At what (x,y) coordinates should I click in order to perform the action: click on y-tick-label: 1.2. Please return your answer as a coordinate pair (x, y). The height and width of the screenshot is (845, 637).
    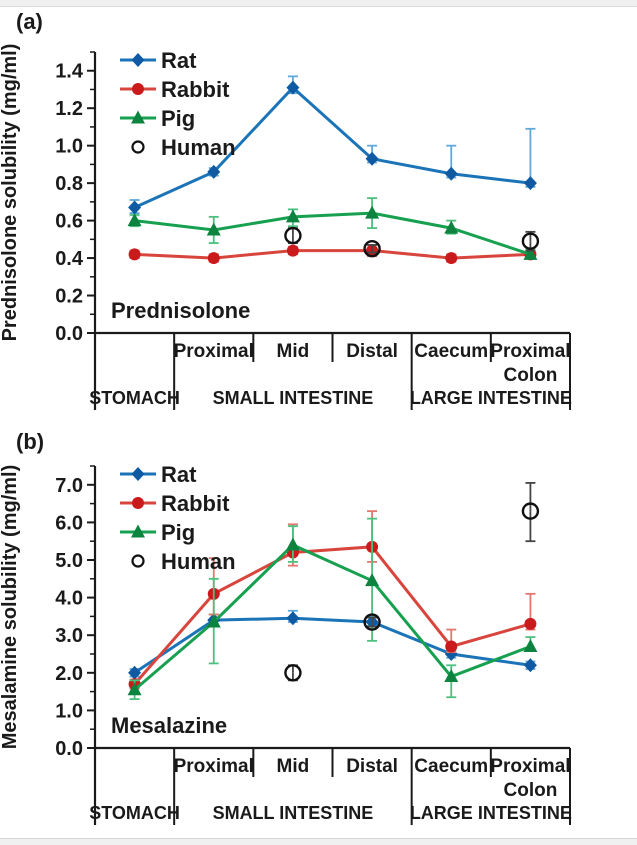
    Looking at the image, I should click on (69, 109).